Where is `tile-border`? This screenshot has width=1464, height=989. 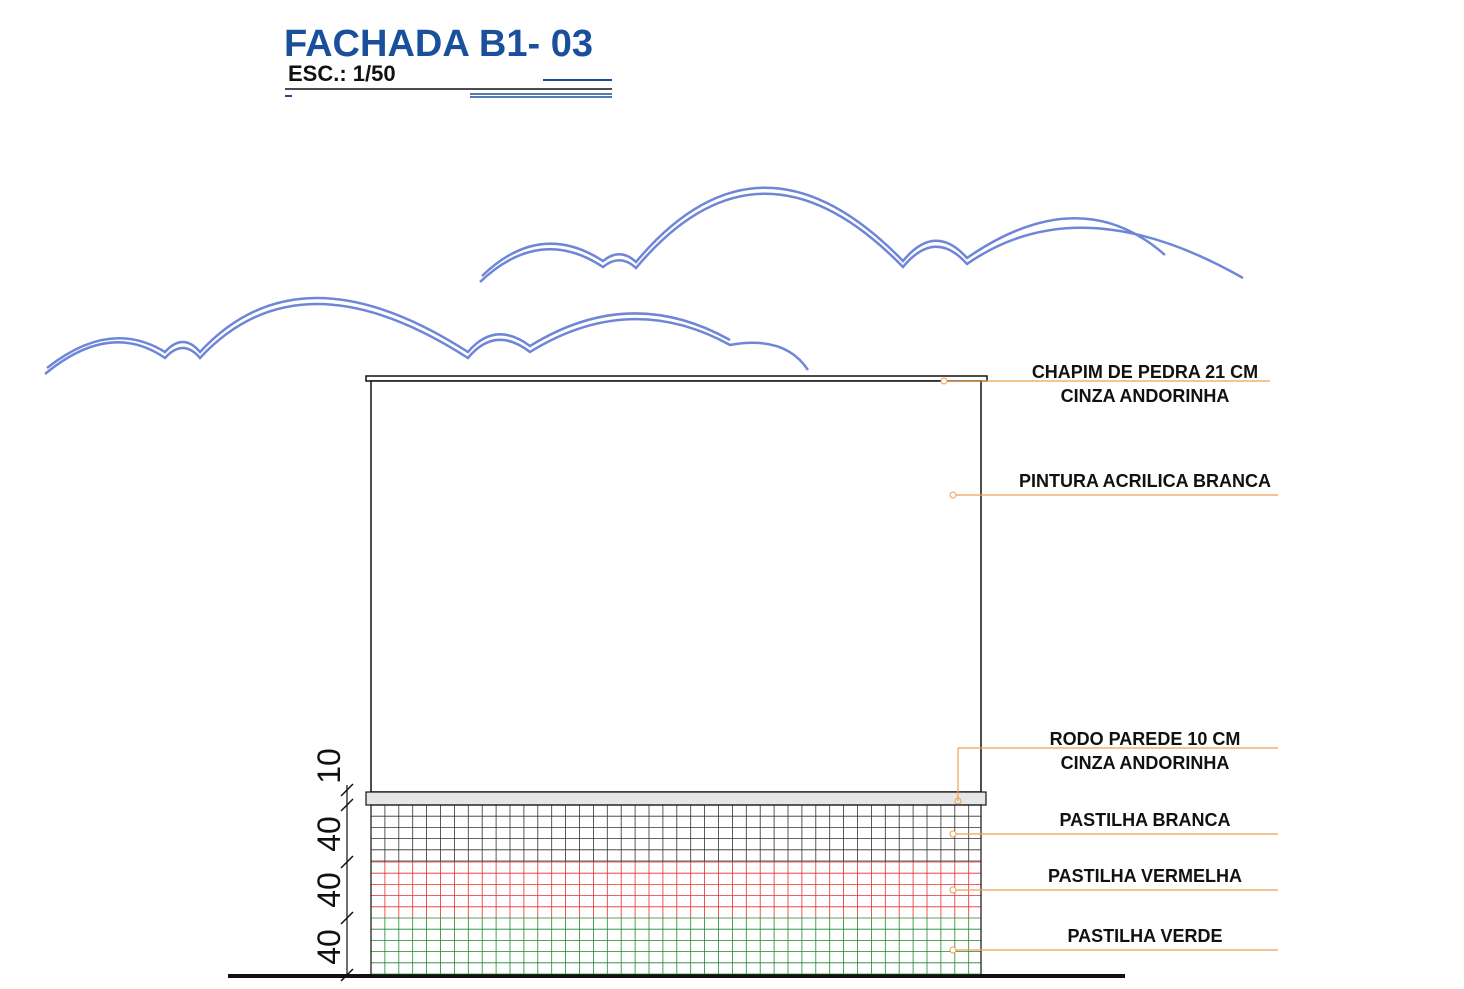
tile-border is located at coordinates (676, 890).